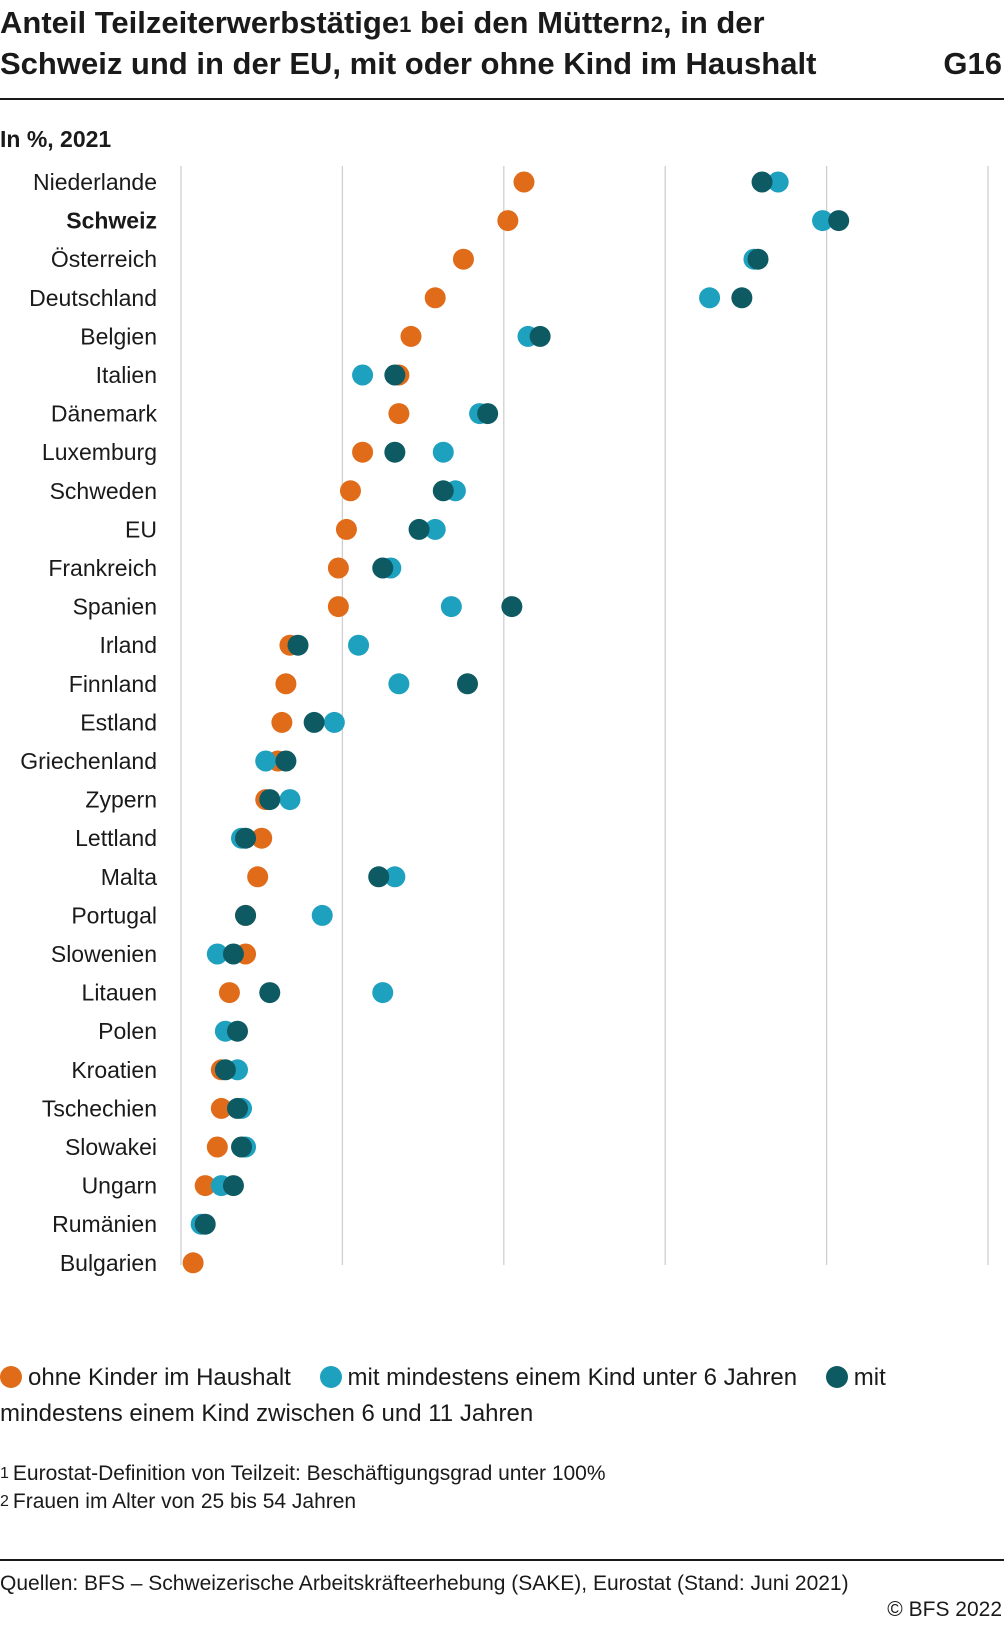  I want to click on category-label: Zypern, so click(121, 800).